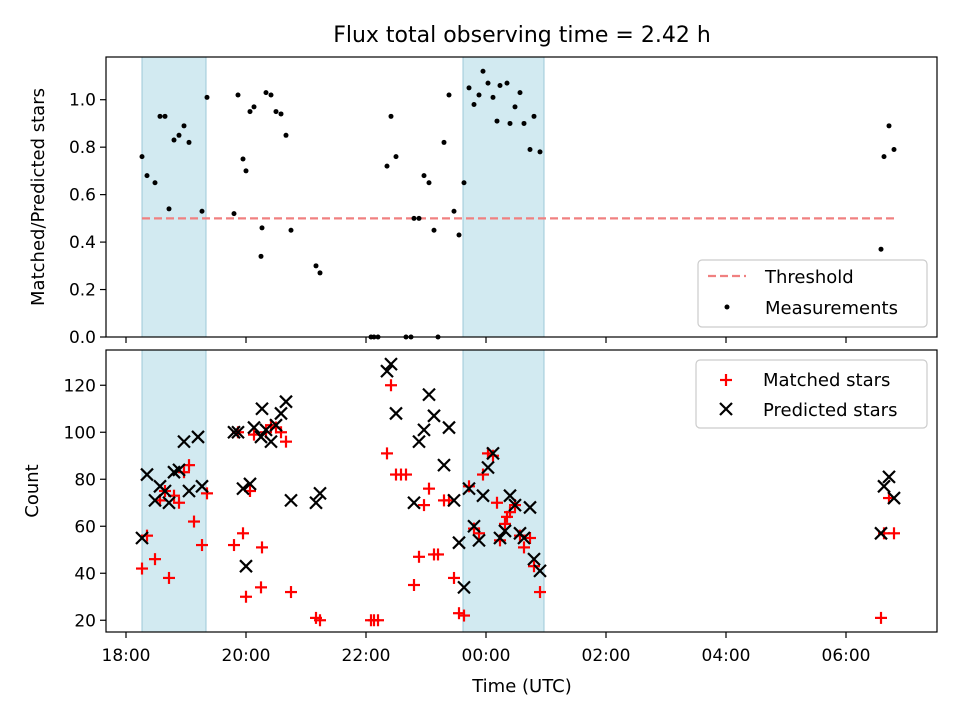 This screenshot has height=720, width=960. What do you see at coordinates (82, 148) in the screenshot?
I see `ratio-y-tick-label: 0.8` at bounding box center [82, 148].